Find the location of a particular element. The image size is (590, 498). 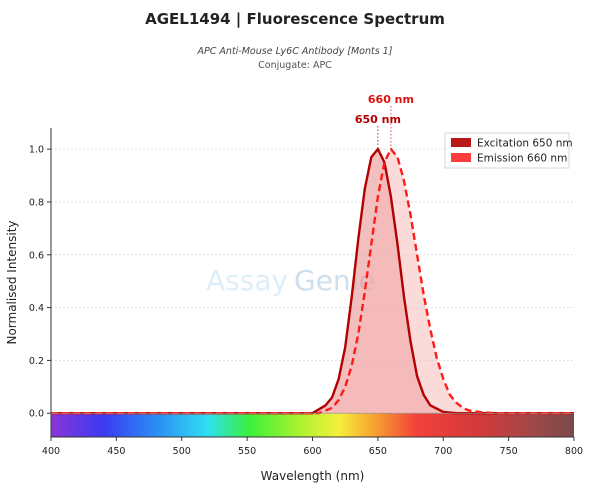

x-tick-label: 450 is located at coordinates (116, 451).